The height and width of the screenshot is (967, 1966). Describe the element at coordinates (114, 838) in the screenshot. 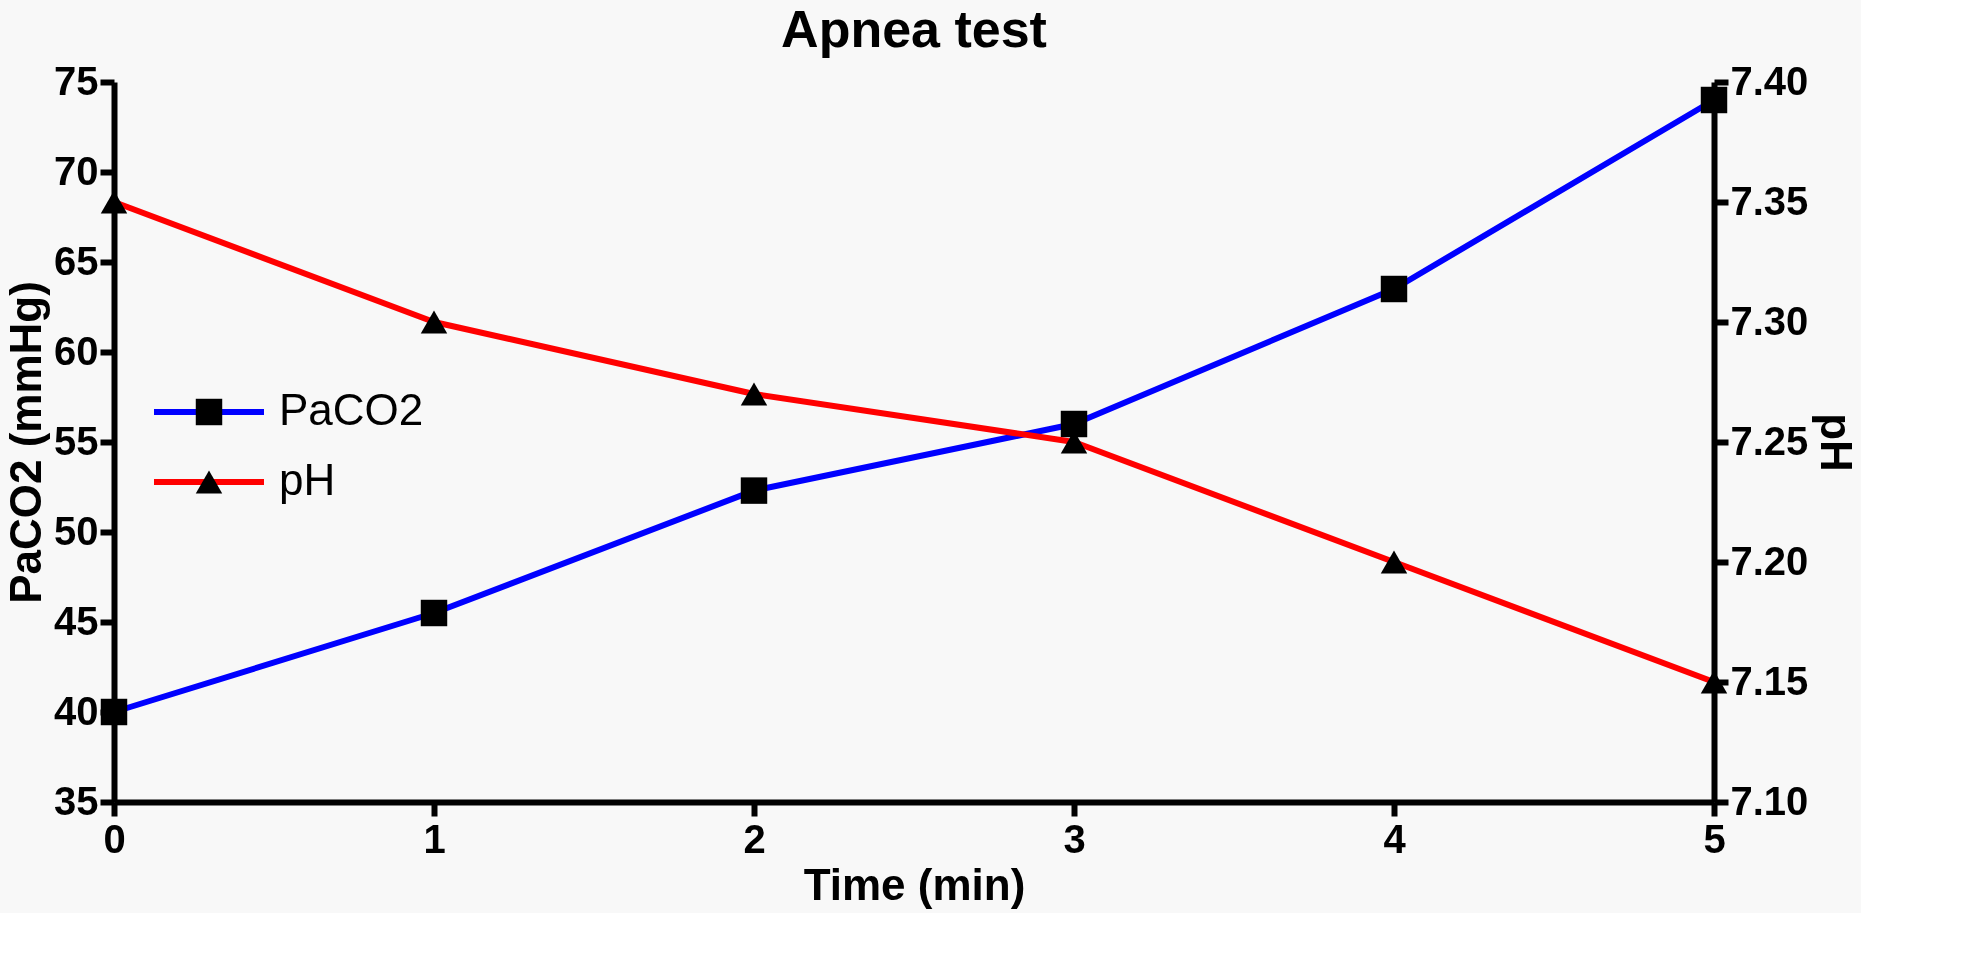

I see `x-tick-label: 0` at that location.